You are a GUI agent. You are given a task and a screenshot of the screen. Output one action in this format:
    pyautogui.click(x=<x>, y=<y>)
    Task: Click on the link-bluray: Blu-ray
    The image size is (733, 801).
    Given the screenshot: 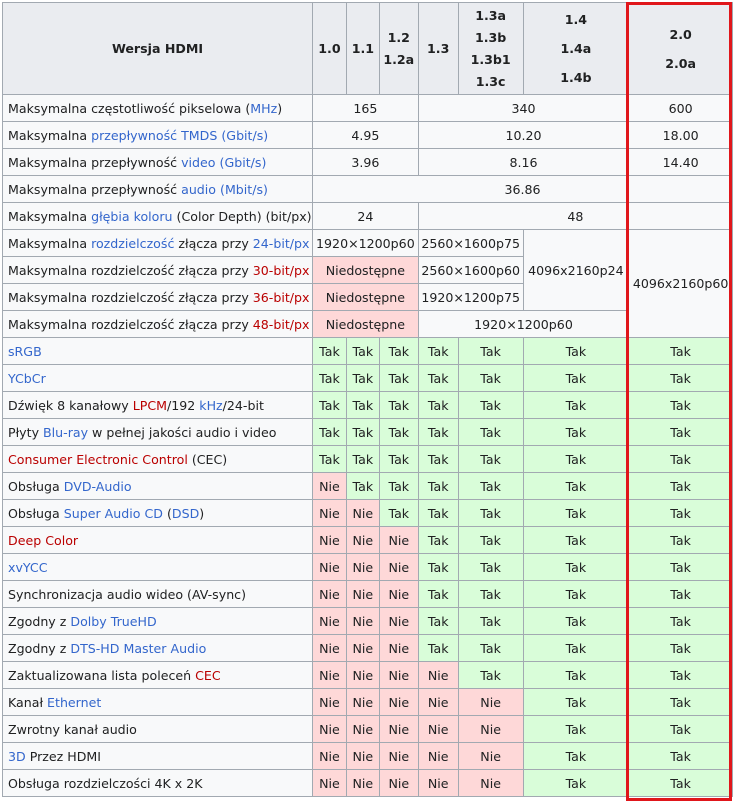 What is the action you would take?
    pyautogui.click(x=66, y=432)
    